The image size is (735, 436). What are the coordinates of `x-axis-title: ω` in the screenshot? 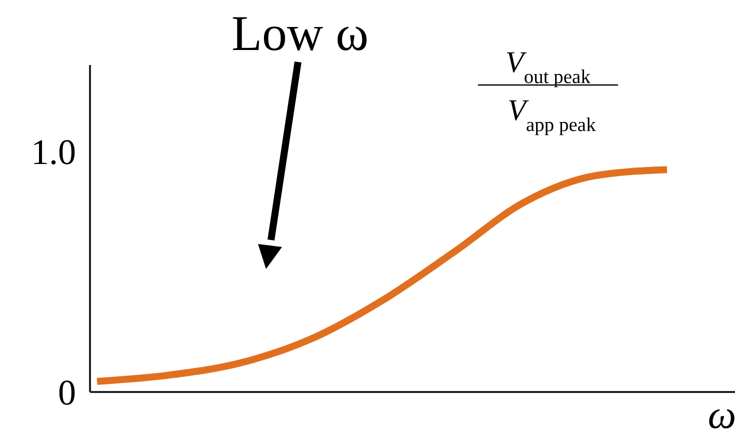 It's located at (721, 414).